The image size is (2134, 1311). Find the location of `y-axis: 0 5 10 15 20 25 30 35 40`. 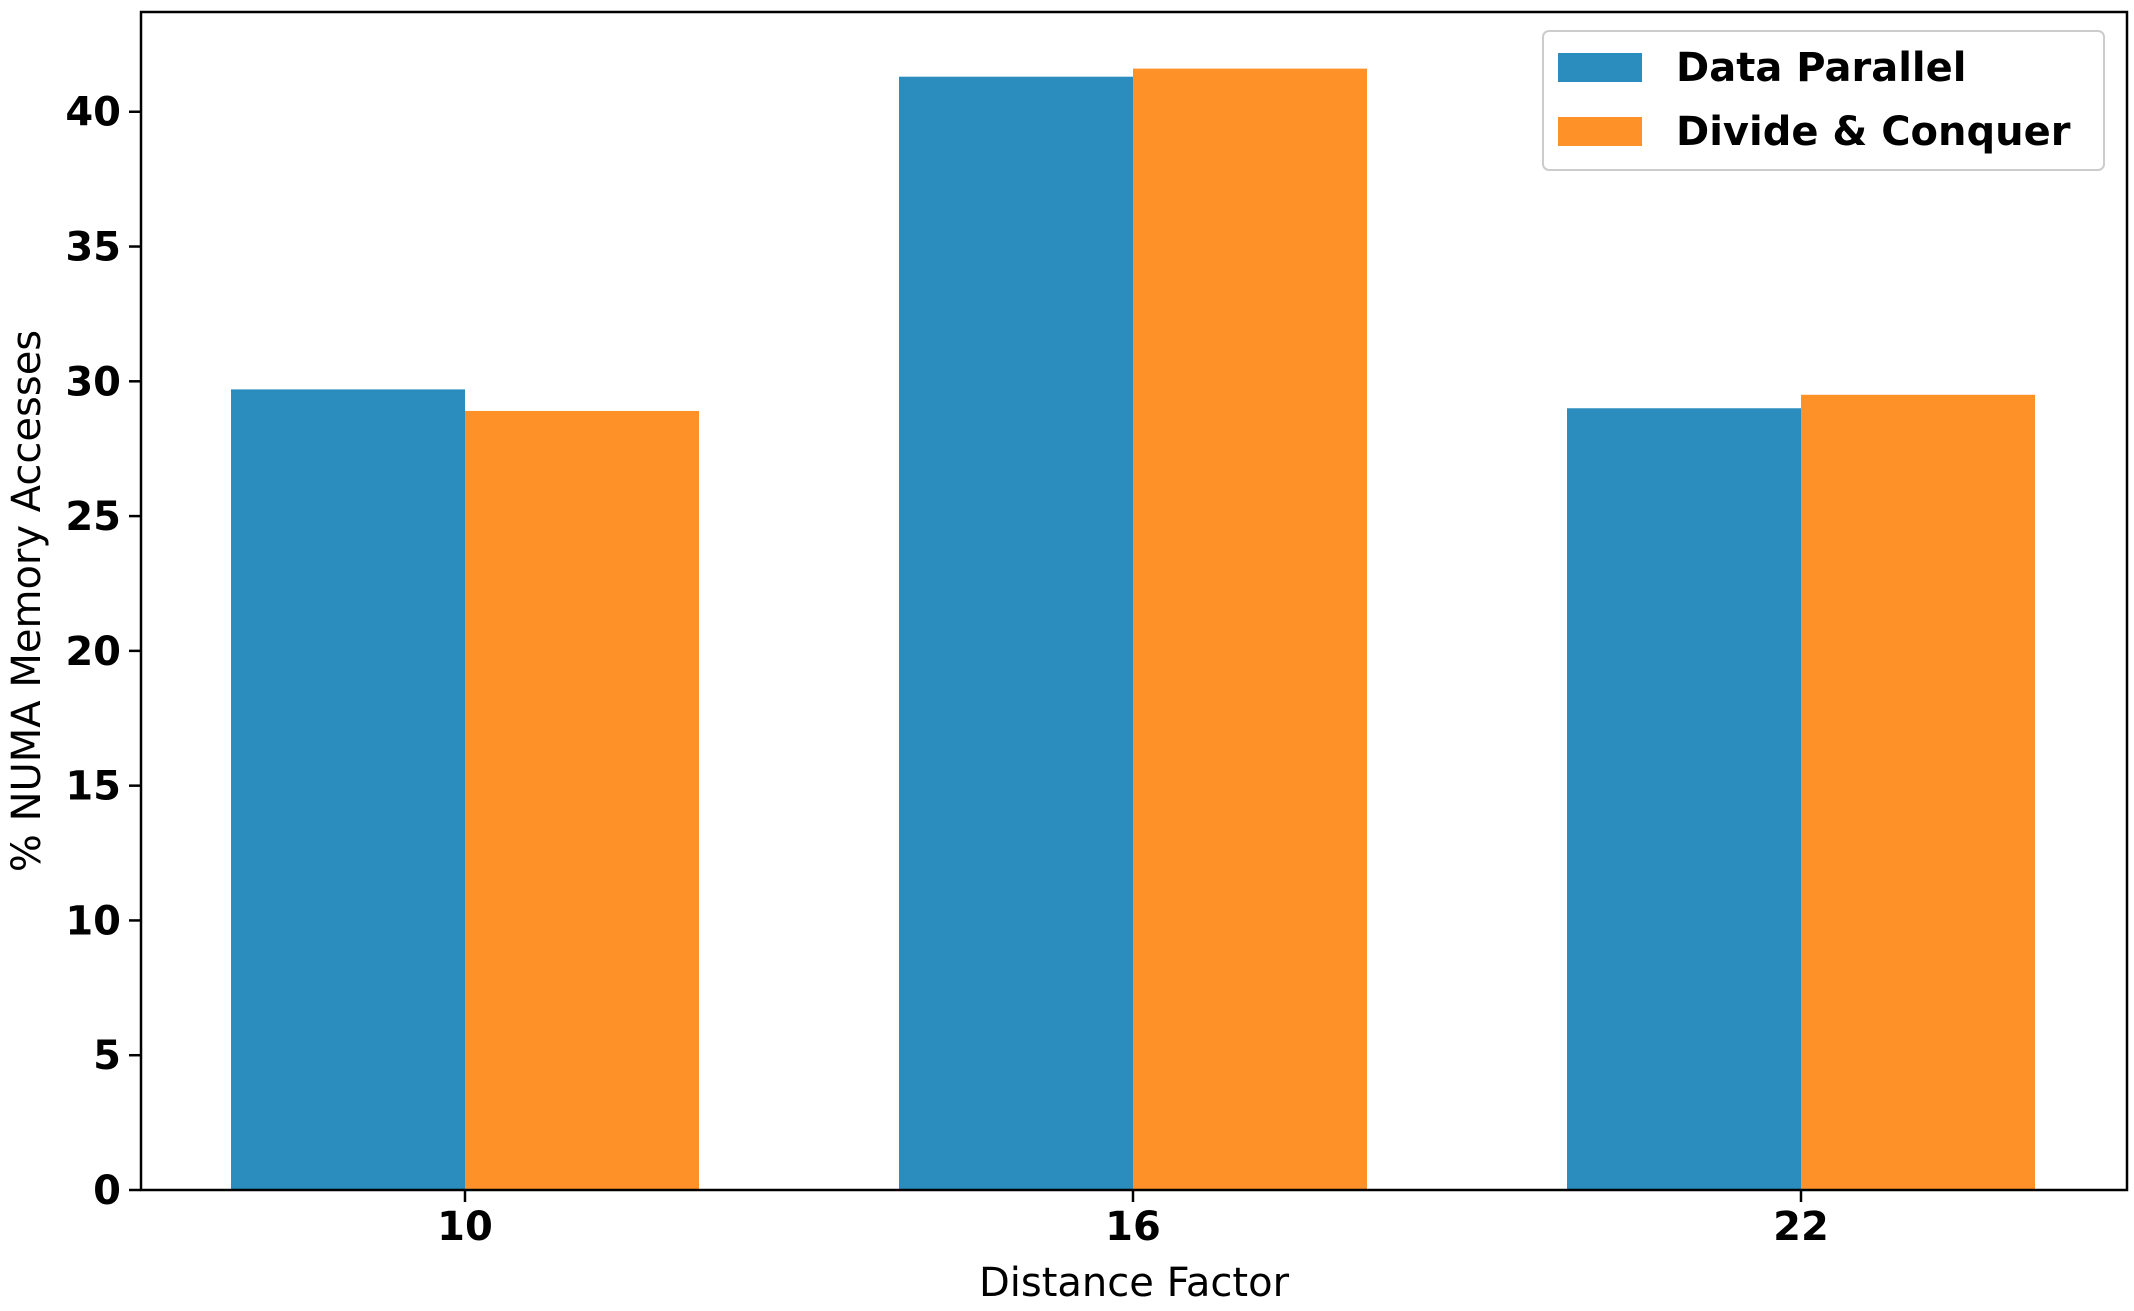

y-axis: 0 5 10 15 20 25 30 35 40 is located at coordinates (103, 652).